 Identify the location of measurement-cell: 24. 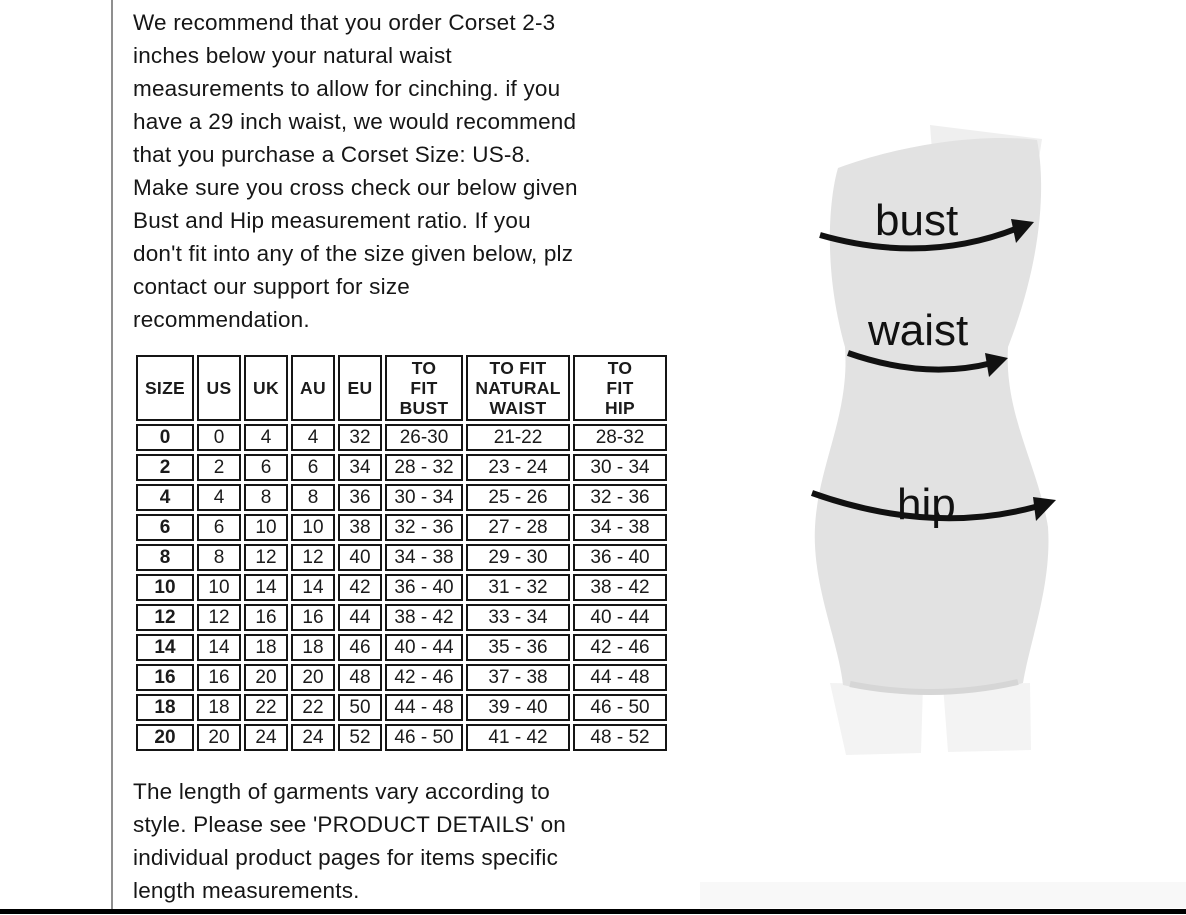
(313, 737).